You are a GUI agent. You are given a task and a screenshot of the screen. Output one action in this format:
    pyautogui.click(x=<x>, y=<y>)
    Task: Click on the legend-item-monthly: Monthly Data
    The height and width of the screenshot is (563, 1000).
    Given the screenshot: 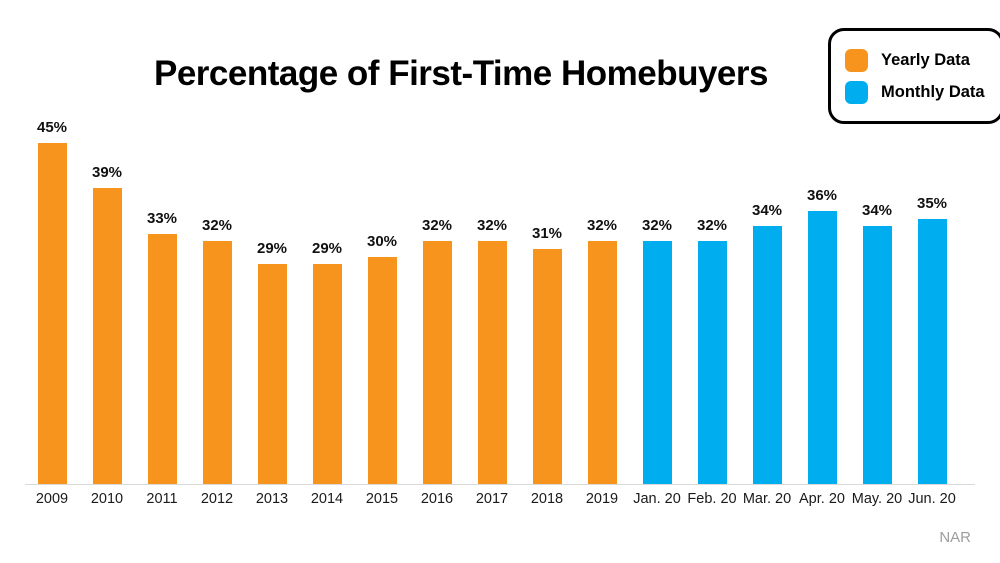 What is the action you would take?
    pyautogui.click(x=919, y=92)
    